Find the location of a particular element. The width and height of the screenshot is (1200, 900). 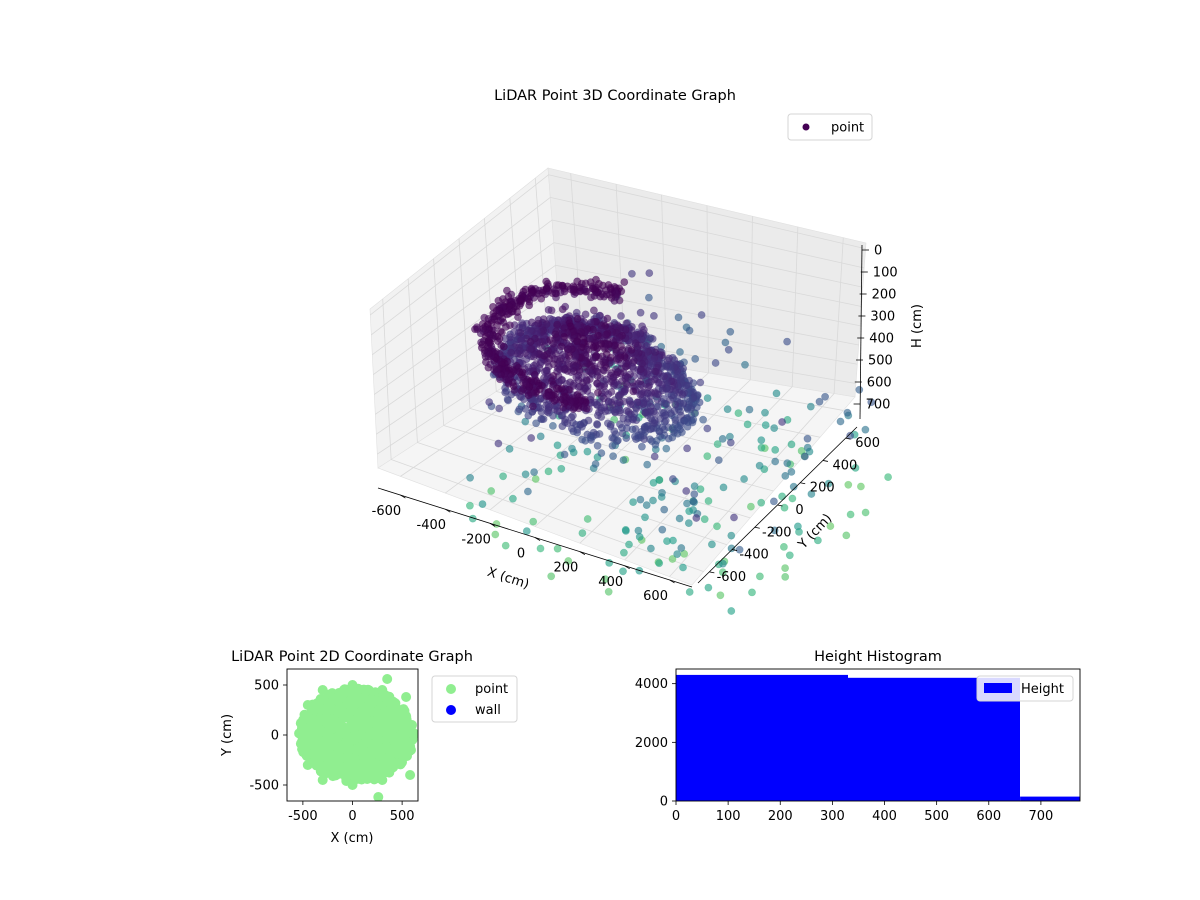

chart-3d-legend: point is located at coordinates (830, 127).